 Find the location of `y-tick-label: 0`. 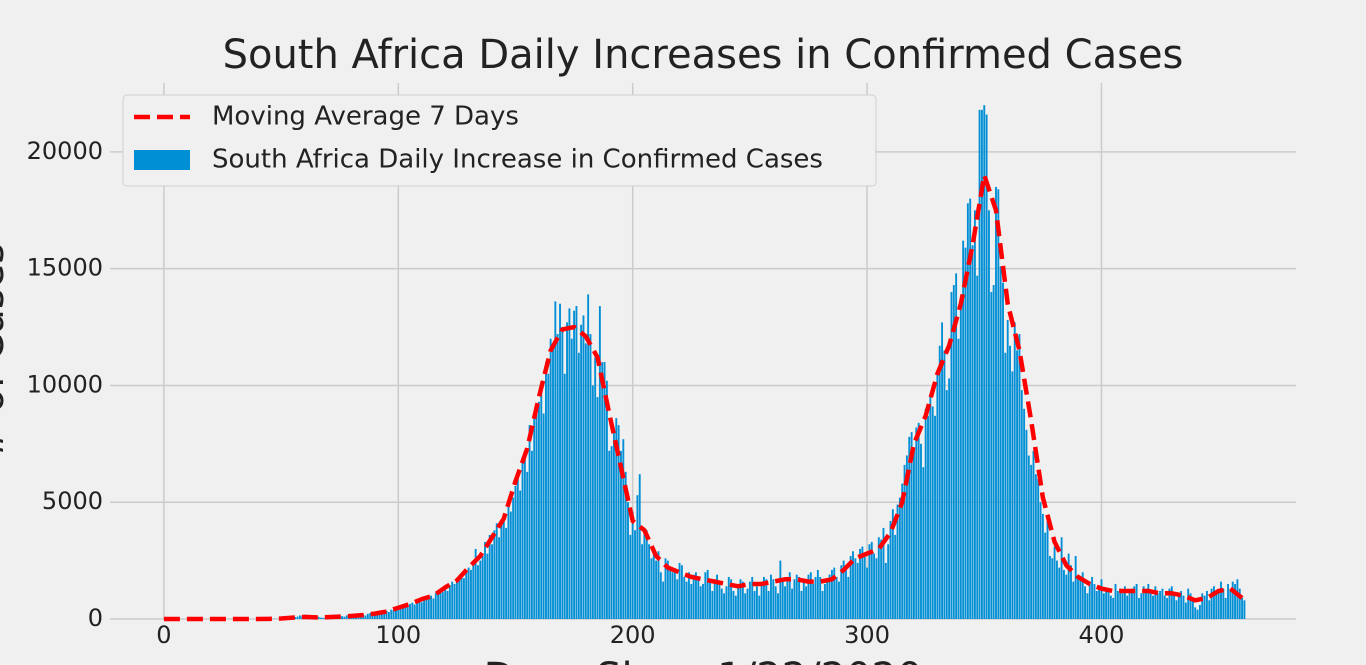

y-tick-label: 0 is located at coordinates (95, 618).